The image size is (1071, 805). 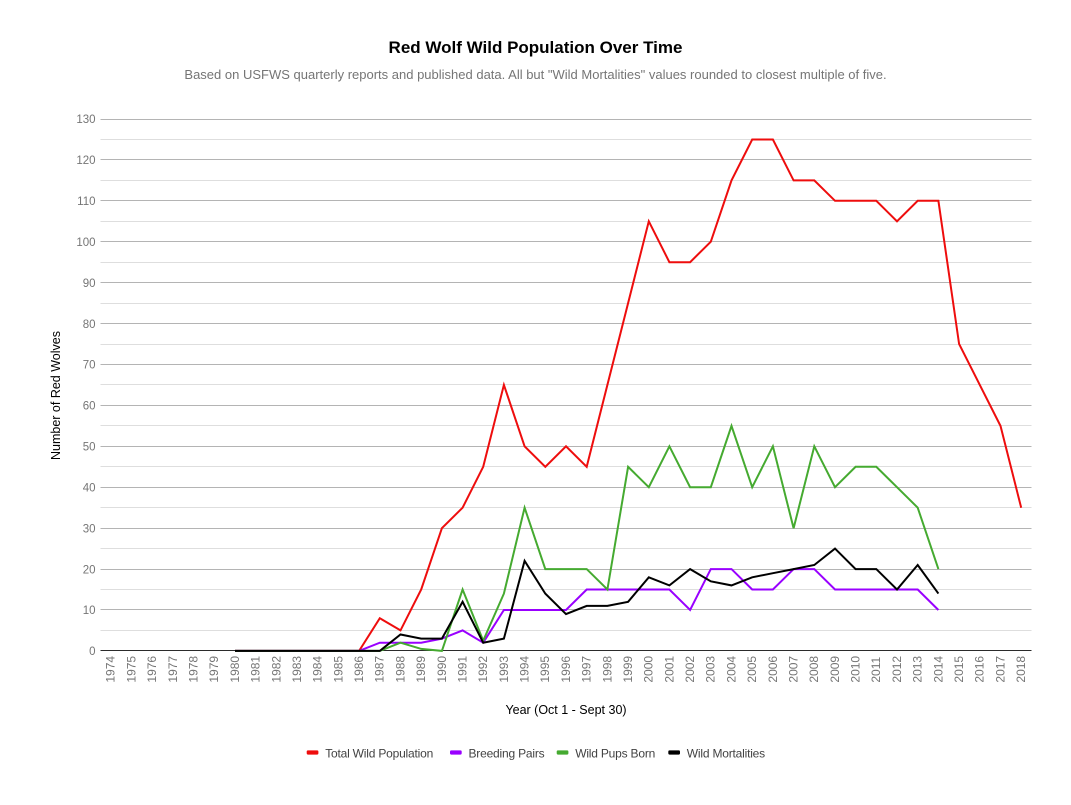 What do you see at coordinates (89, 284) in the screenshot?
I see `svg-text: 90` at bounding box center [89, 284].